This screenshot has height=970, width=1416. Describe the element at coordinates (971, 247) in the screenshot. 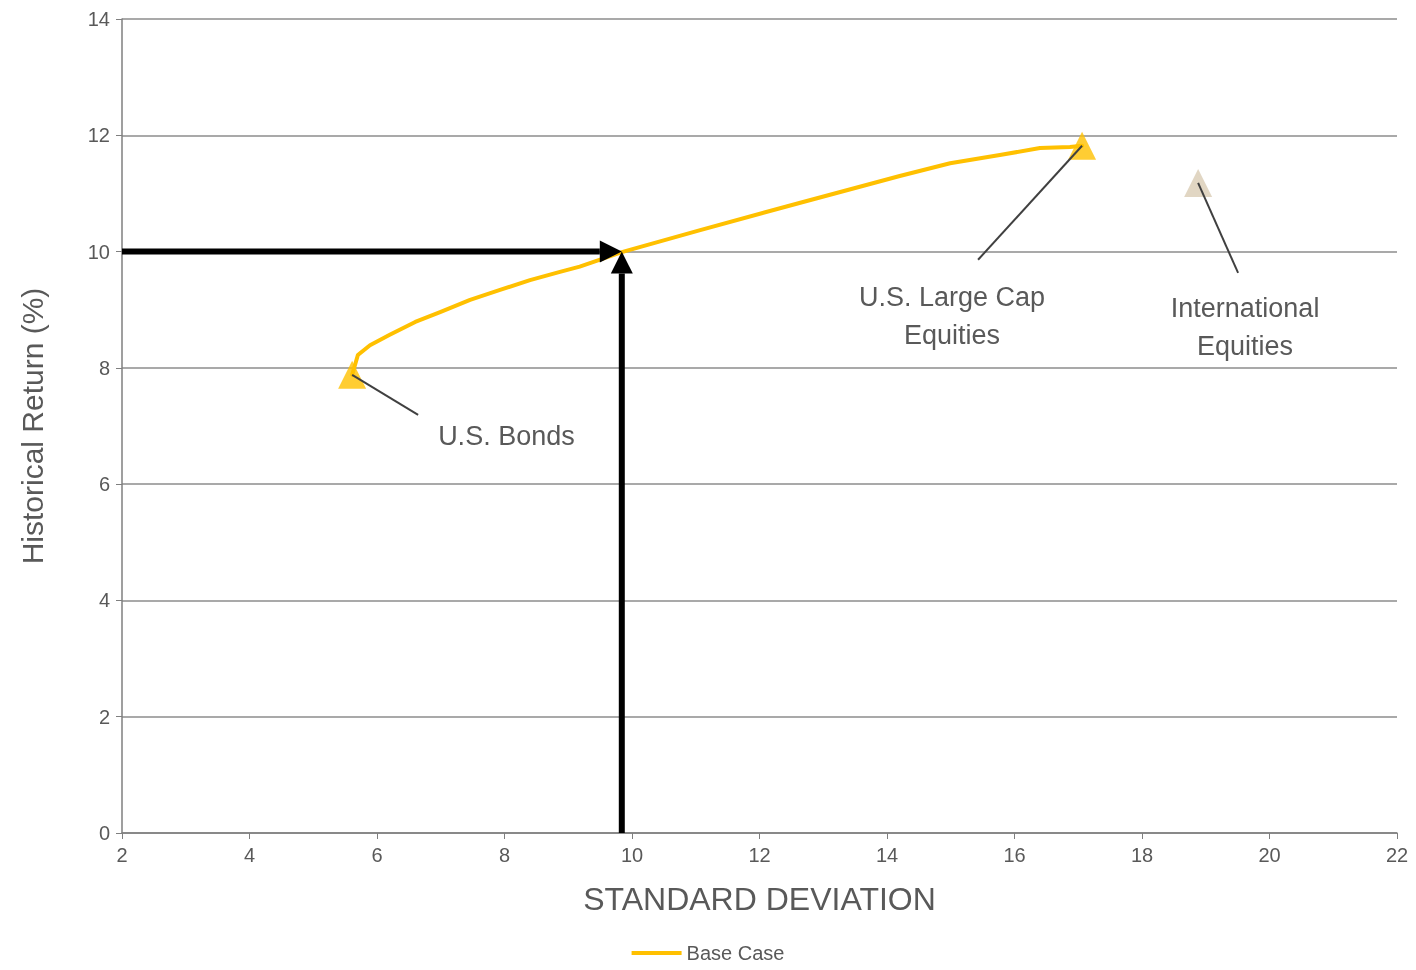

I see `callout: U.S. Large Cap Equities` at that location.